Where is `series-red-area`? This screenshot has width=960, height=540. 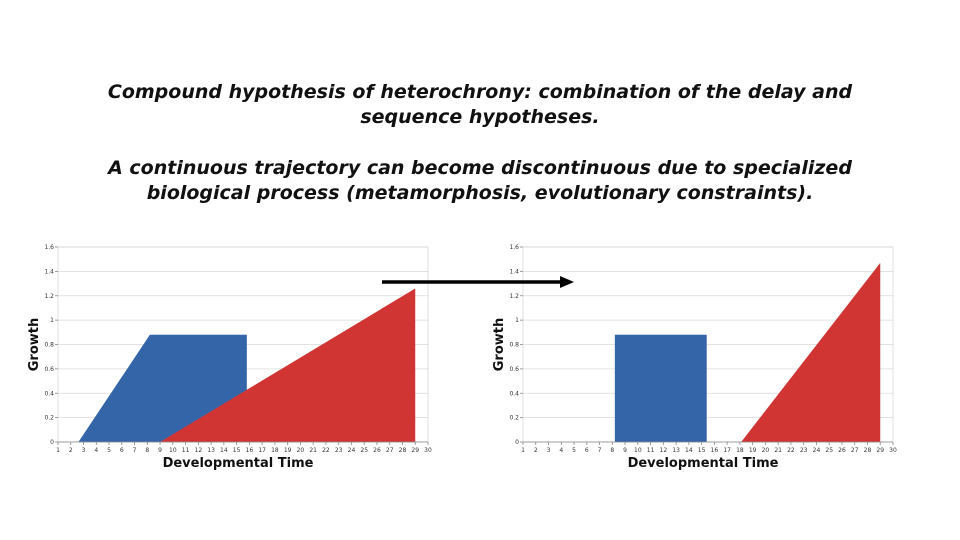 series-red-area is located at coordinates (811, 352).